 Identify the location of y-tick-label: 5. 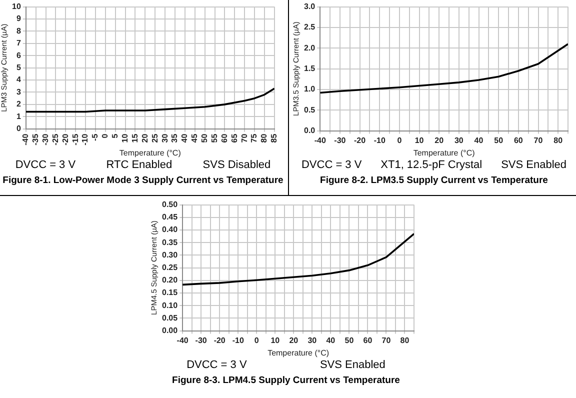
(19, 67).